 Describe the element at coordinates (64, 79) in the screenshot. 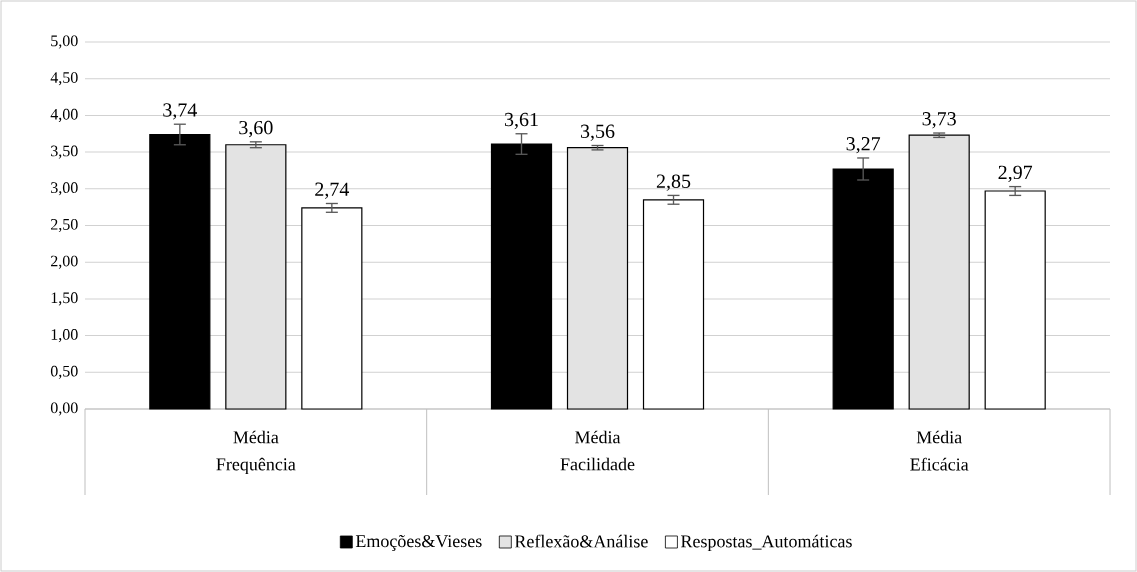

I see `y-tick-label: 4,50` at that location.